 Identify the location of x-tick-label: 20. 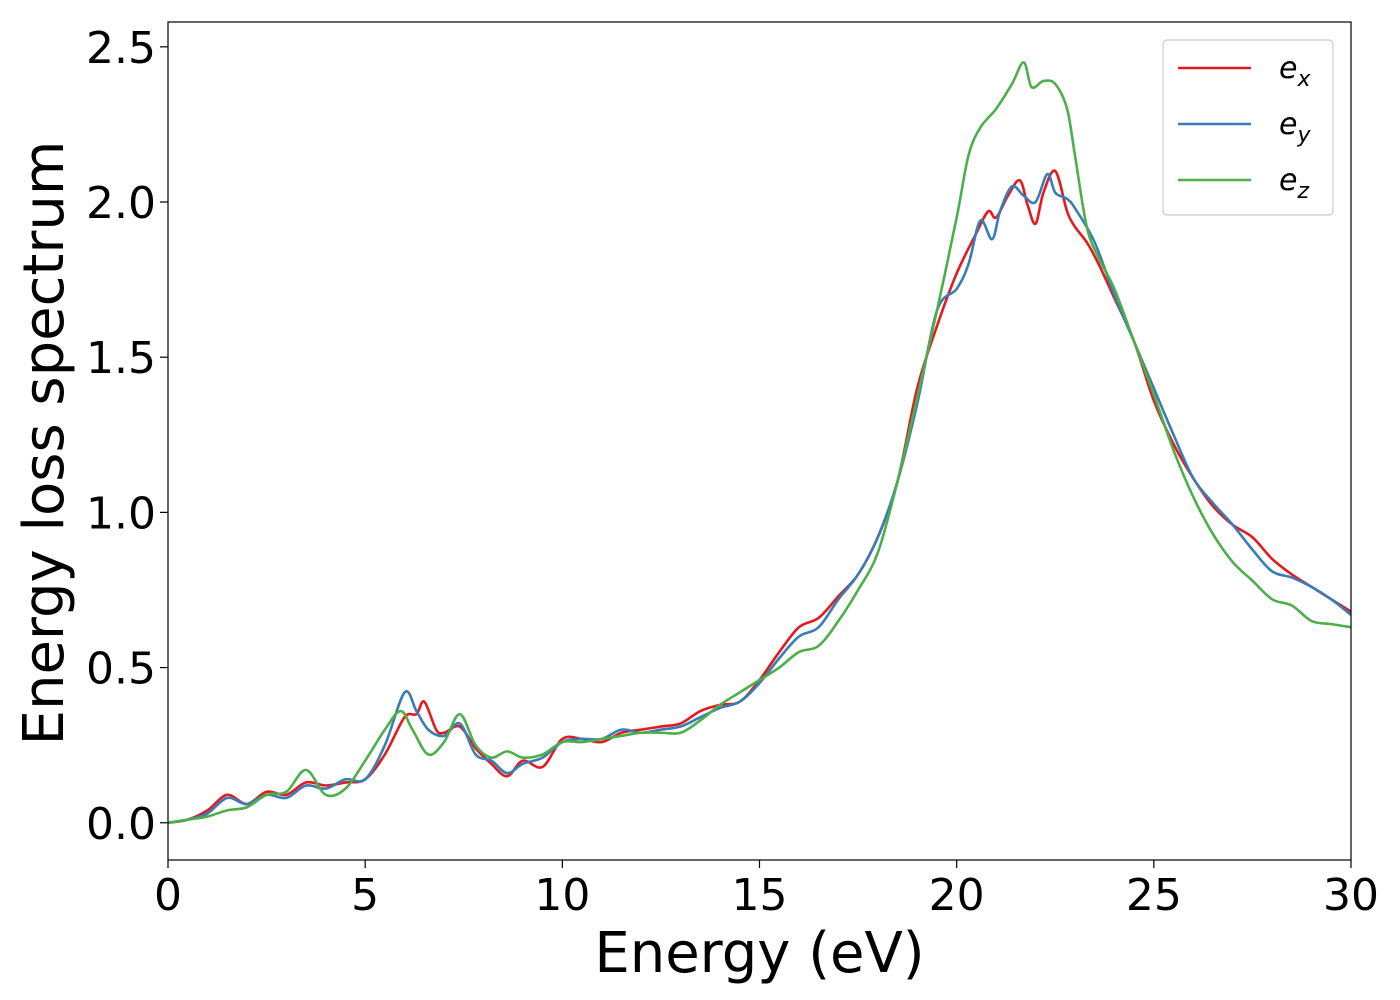
(957, 895).